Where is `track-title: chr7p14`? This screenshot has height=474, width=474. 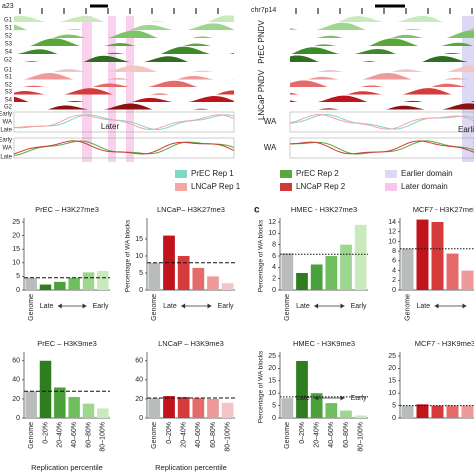
track-title: chr7p14 is located at coordinates (263, 10).